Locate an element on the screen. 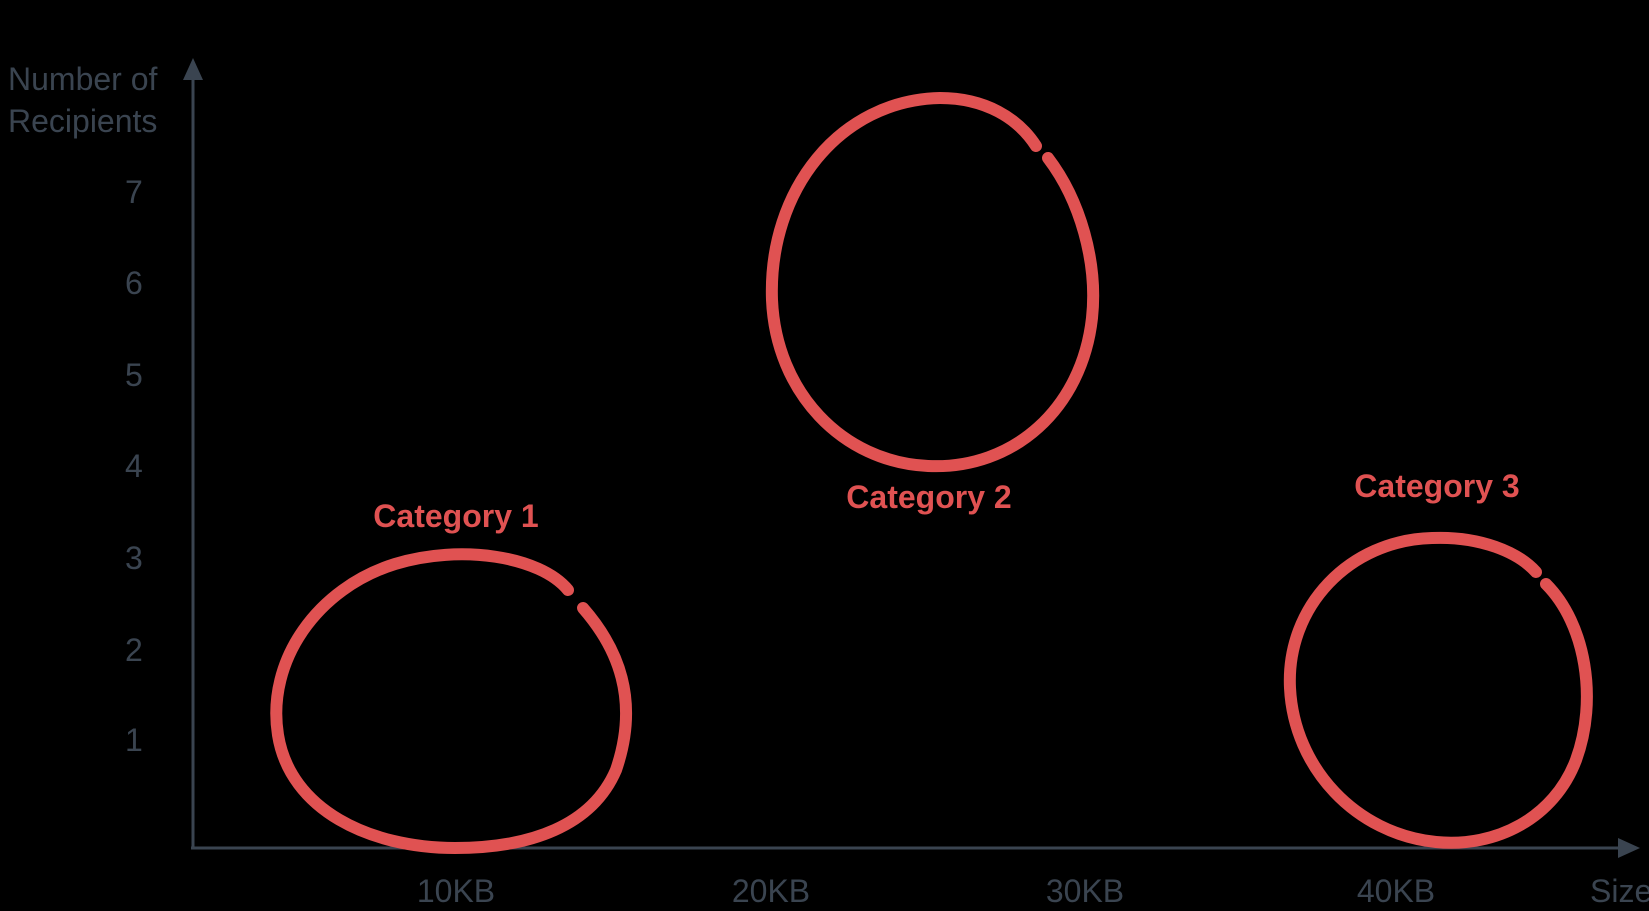 The width and height of the screenshot is (1649, 911). cluster-labels: Category 1 Category 2 Category 3 is located at coordinates (946, 501).